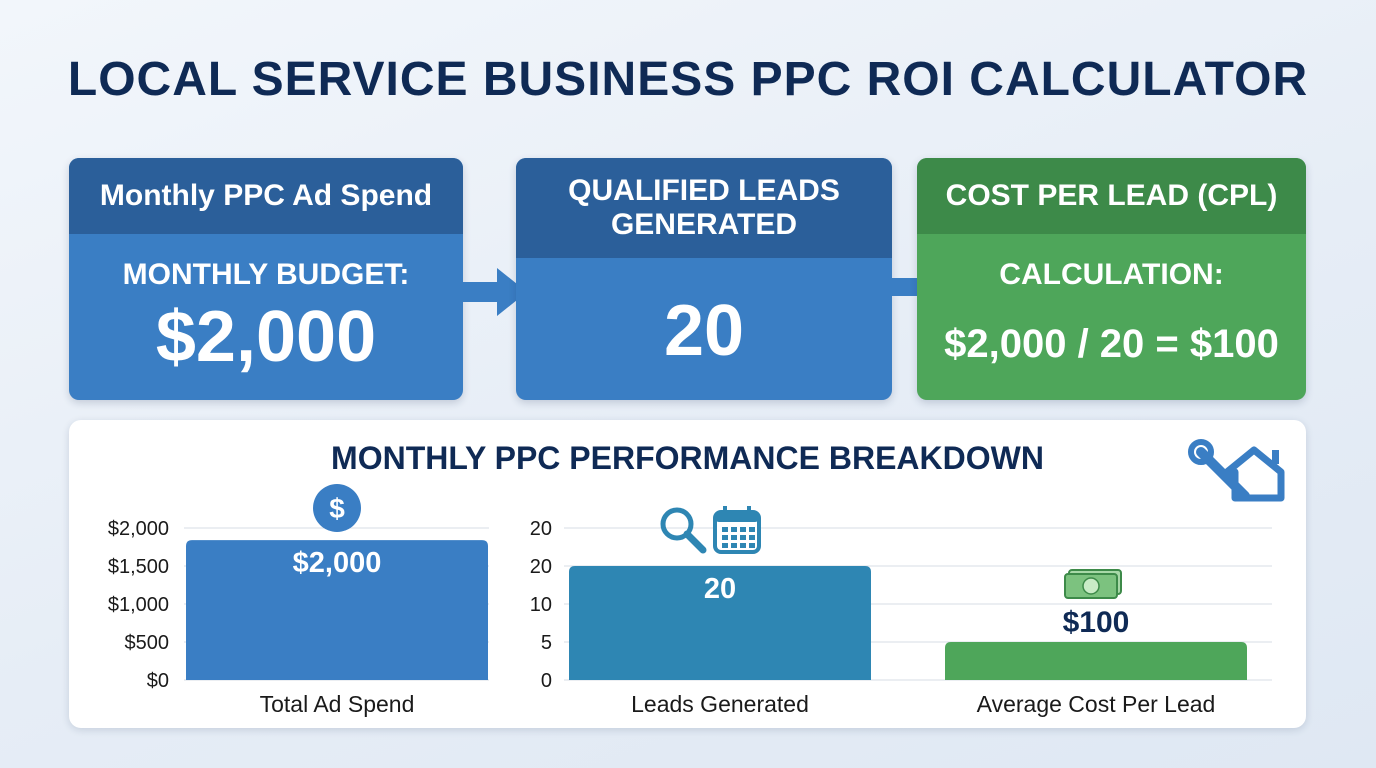 This screenshot has width=1376, height=768. Describe the element at coordinates (337, 704) in the screenshot. I see `x-tick-label: Total Ad Spend` at that location.